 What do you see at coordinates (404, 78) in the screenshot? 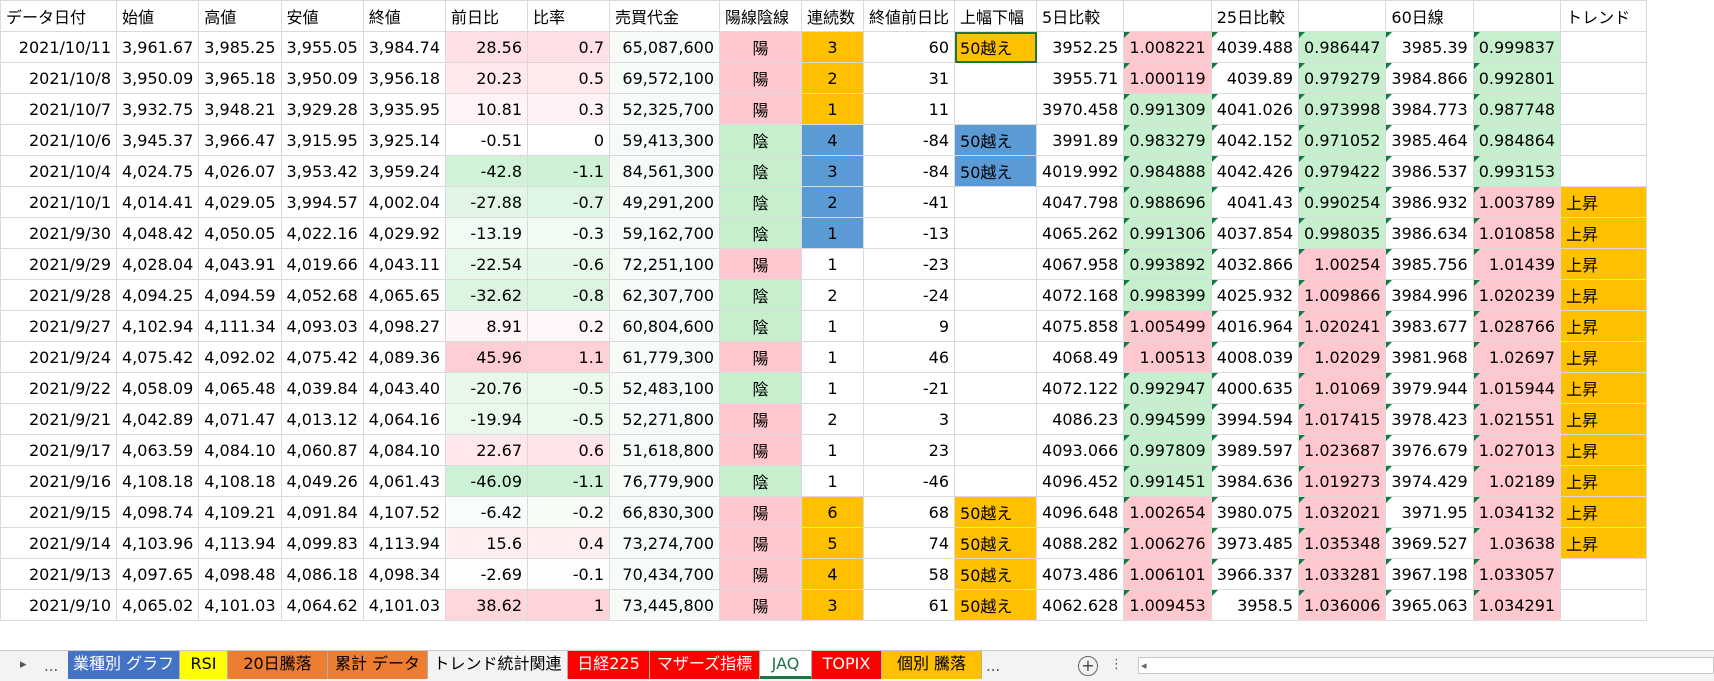
I see `cell-close: 3,956.18` at bounding box center [404, 78].